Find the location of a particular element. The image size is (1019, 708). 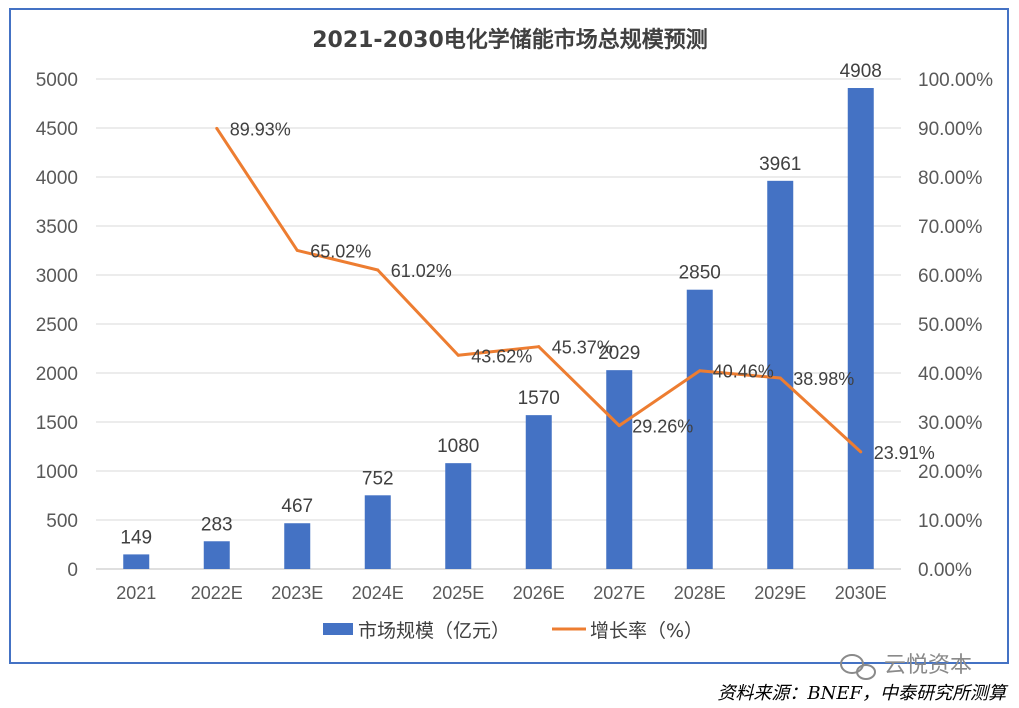

line-value-label: 61.02% is located at coordinates (421, 271).